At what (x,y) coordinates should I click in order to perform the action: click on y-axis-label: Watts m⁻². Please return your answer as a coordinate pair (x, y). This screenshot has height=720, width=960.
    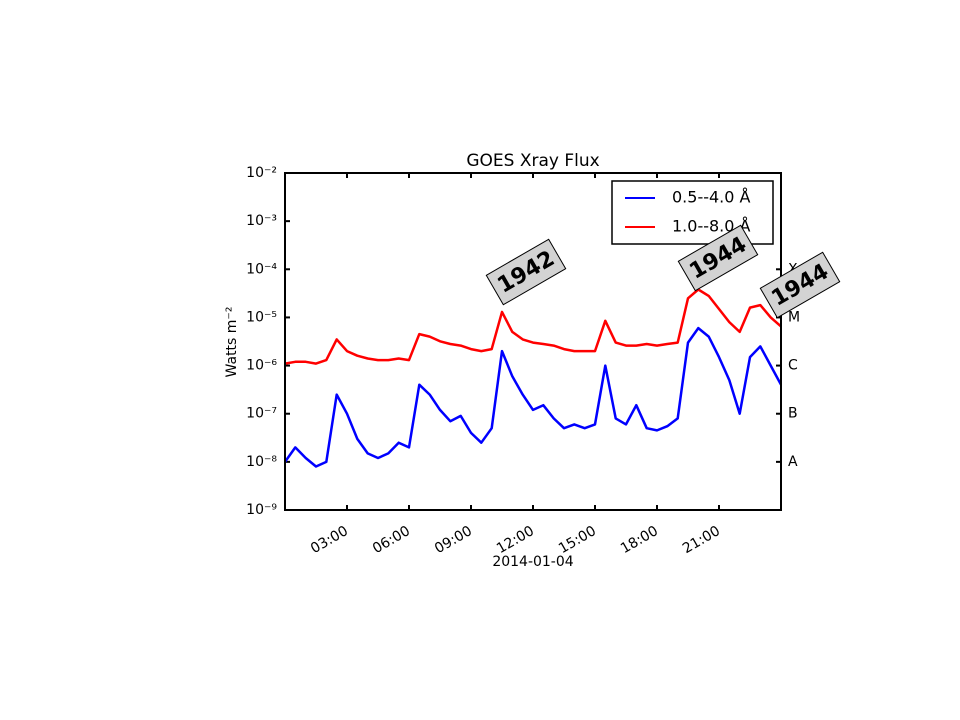
    Looking at the image, I should click on (232, 342).